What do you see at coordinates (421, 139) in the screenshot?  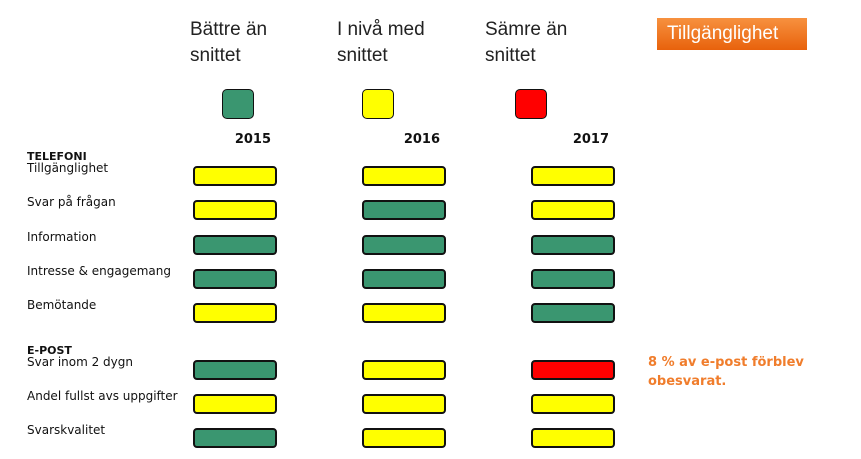 I see `year-label: 2016` at bounding box center [421, 139].